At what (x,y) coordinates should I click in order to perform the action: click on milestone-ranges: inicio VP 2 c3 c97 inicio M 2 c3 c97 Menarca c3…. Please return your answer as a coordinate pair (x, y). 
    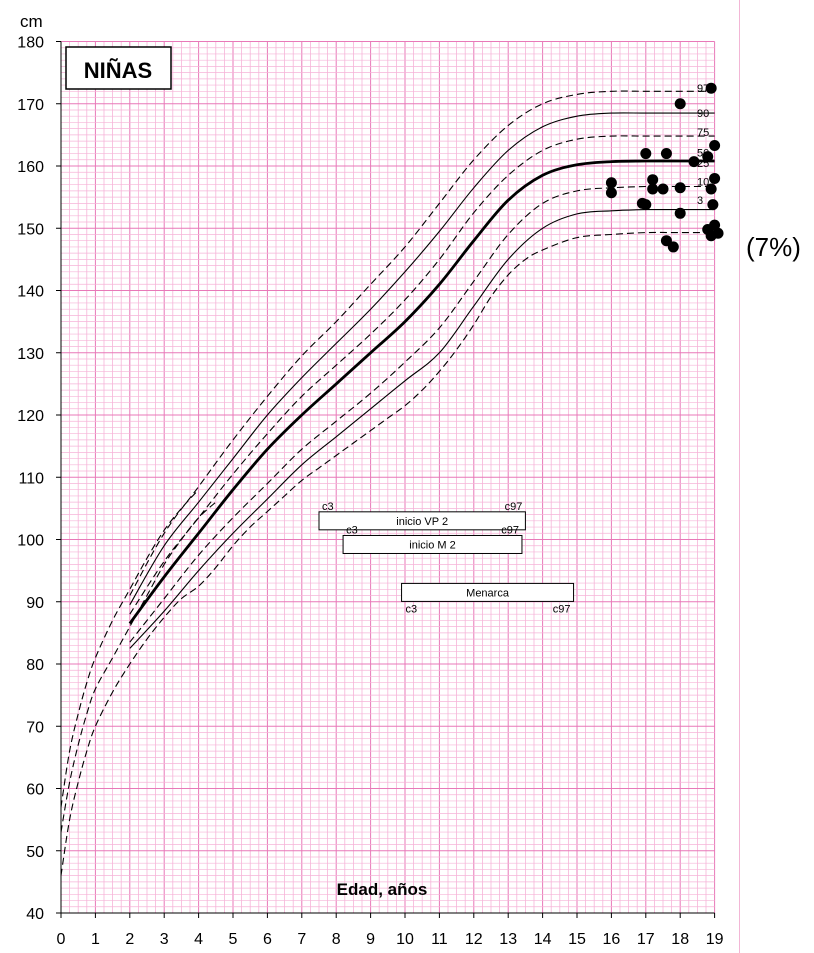
    Looking at the image, I should click on (446, 558).